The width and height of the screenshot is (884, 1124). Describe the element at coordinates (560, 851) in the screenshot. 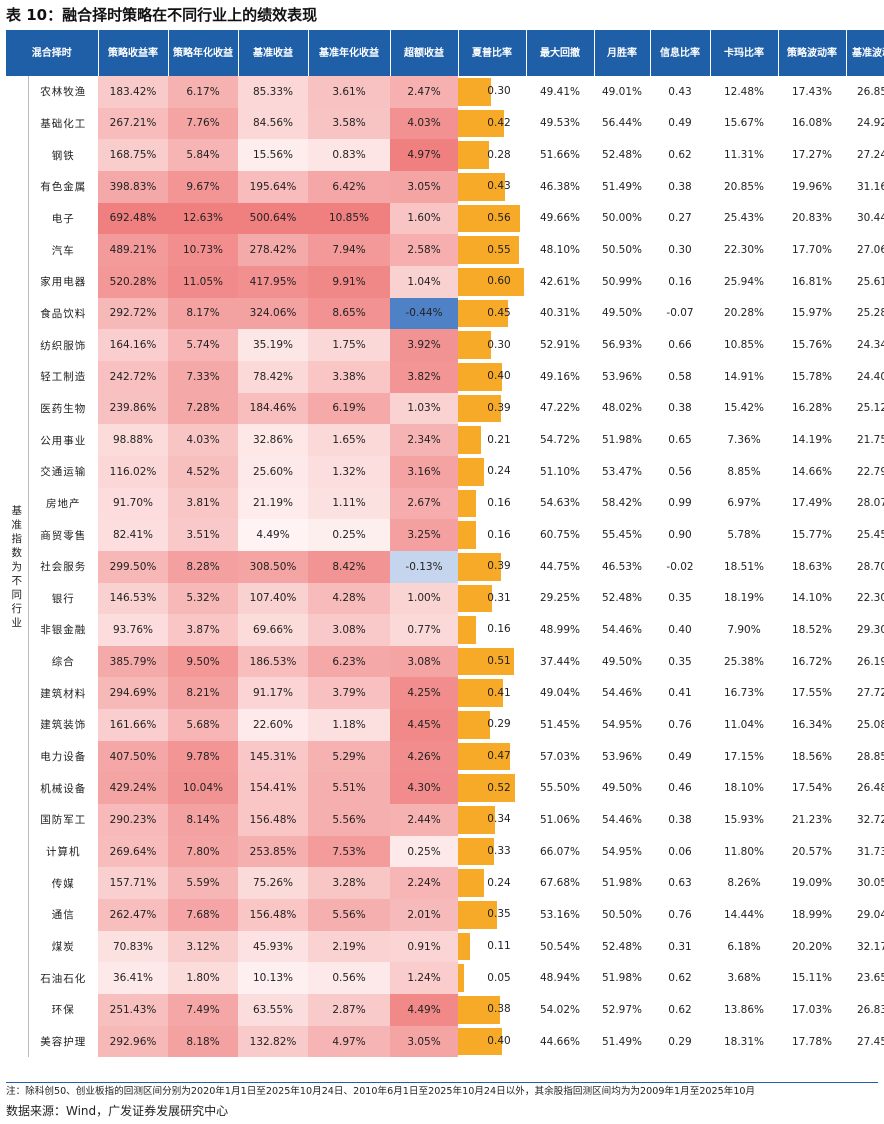

I see `max-drawdown: 66.07%` at that location.